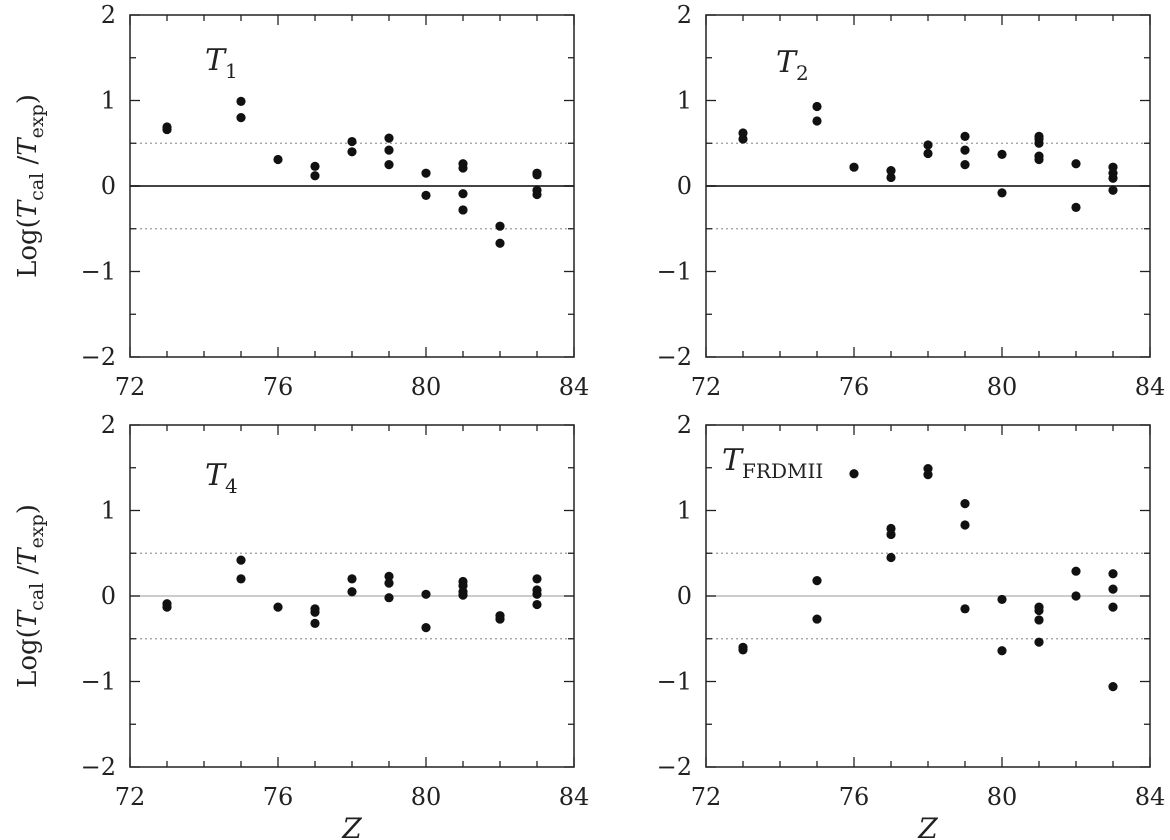 Image resolution: width=1170 pixels, height=840 pixels. Describe the element at coordinates (37, 121) in the screenshot. I see `y-axis-label-part: exp` at that location.